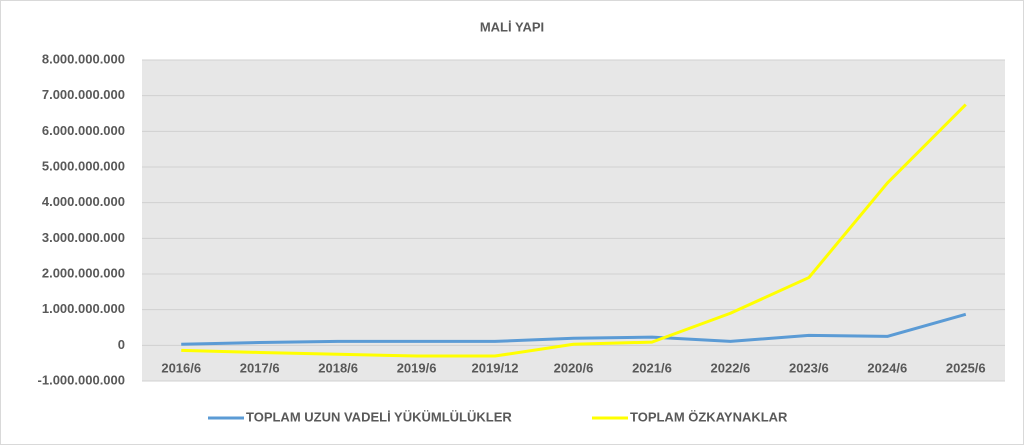  Describe the element at coordinates (83, 94) in the screenshot. I see `y-tick-label: 7.000.000.000` at that location.